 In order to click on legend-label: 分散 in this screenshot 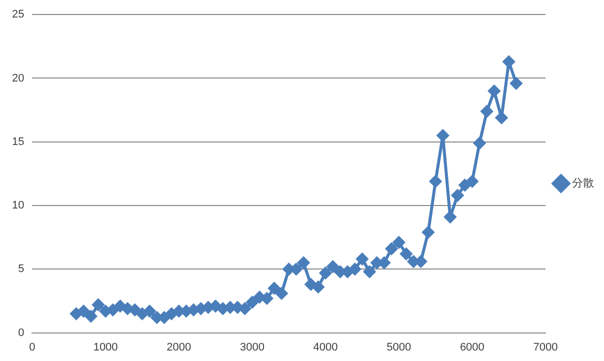, I will do `click(583, 183)`.